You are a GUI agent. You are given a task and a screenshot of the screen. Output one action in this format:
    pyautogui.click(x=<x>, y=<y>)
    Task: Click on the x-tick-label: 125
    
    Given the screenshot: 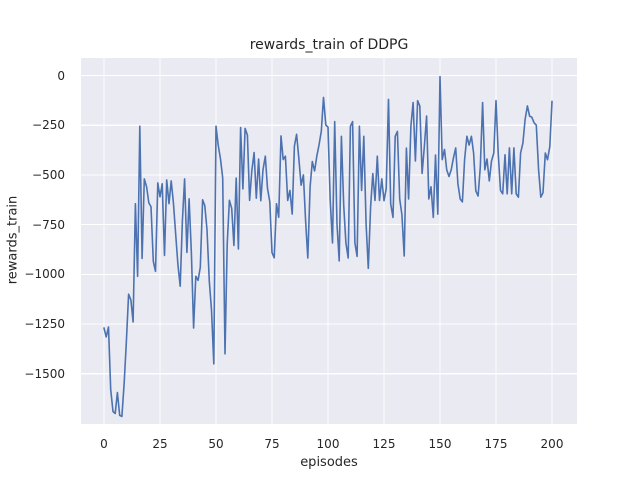 What is the action you would take?
    pyautogui.click(x=384, y=444)
    